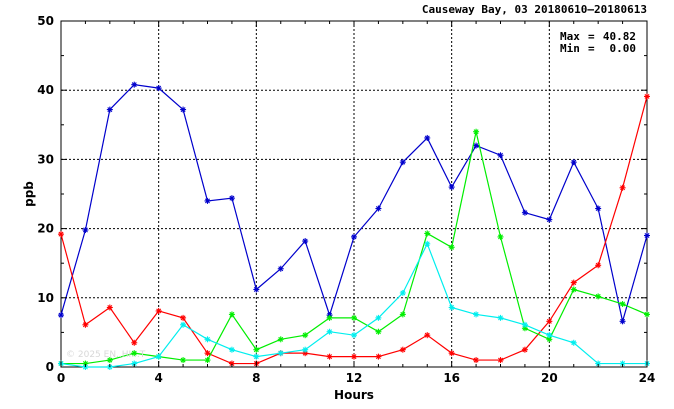  Describe the element at coordinates (591, 48) in the screenshot. I see `min-eq: =` at that location.